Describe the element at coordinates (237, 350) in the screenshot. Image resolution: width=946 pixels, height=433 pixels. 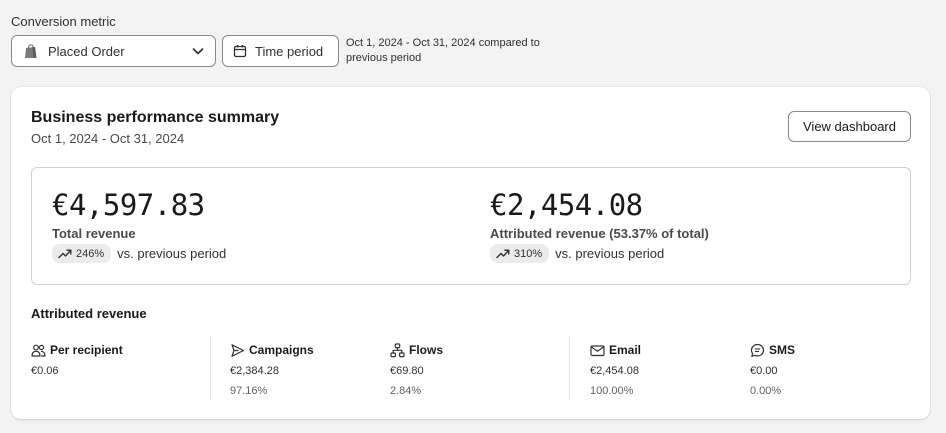
I see `send-icon` at that location.